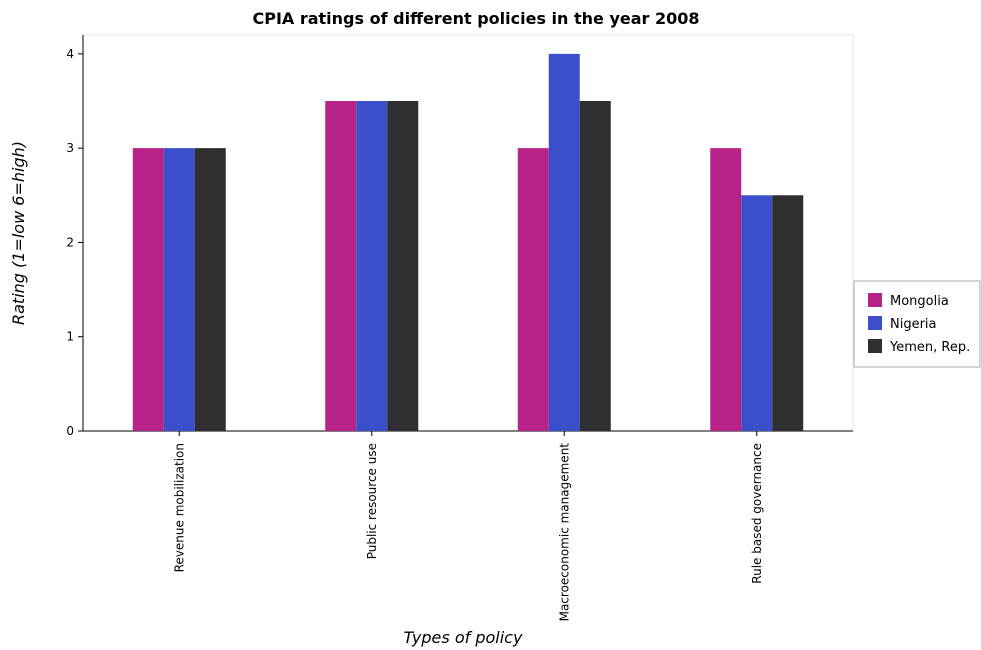 The image size is (981, 650). I want to click on legend-label: Yemen, Rep., so click(929, 347).